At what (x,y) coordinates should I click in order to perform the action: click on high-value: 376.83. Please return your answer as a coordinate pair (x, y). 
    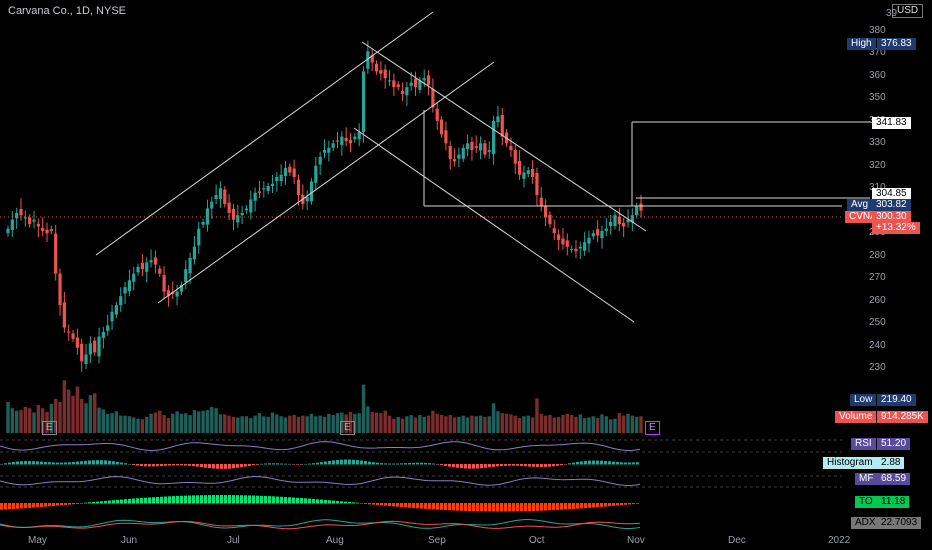
    Looking at the image, I should click on (896, 44).